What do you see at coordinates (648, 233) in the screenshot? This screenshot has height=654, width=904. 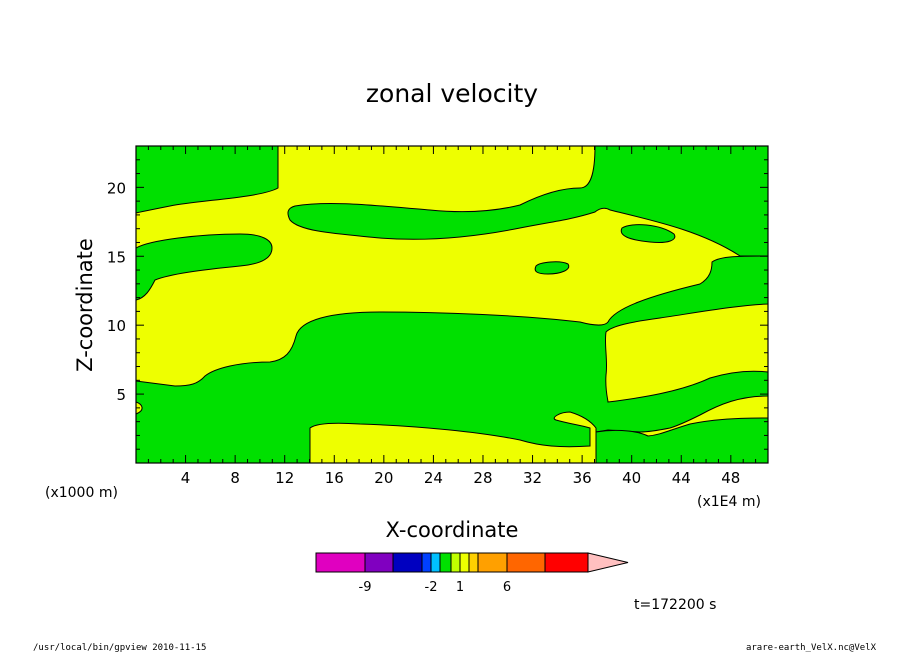 I see `green-region-small-blob` at bounding box center [648, 233].